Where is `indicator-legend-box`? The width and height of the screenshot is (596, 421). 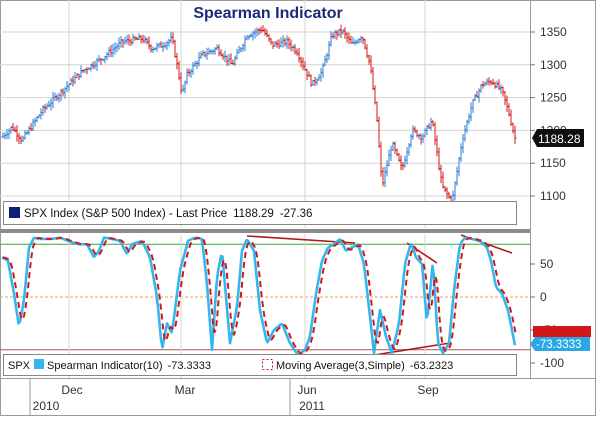
indicator-legend-box is located at coordinates (260, 365).